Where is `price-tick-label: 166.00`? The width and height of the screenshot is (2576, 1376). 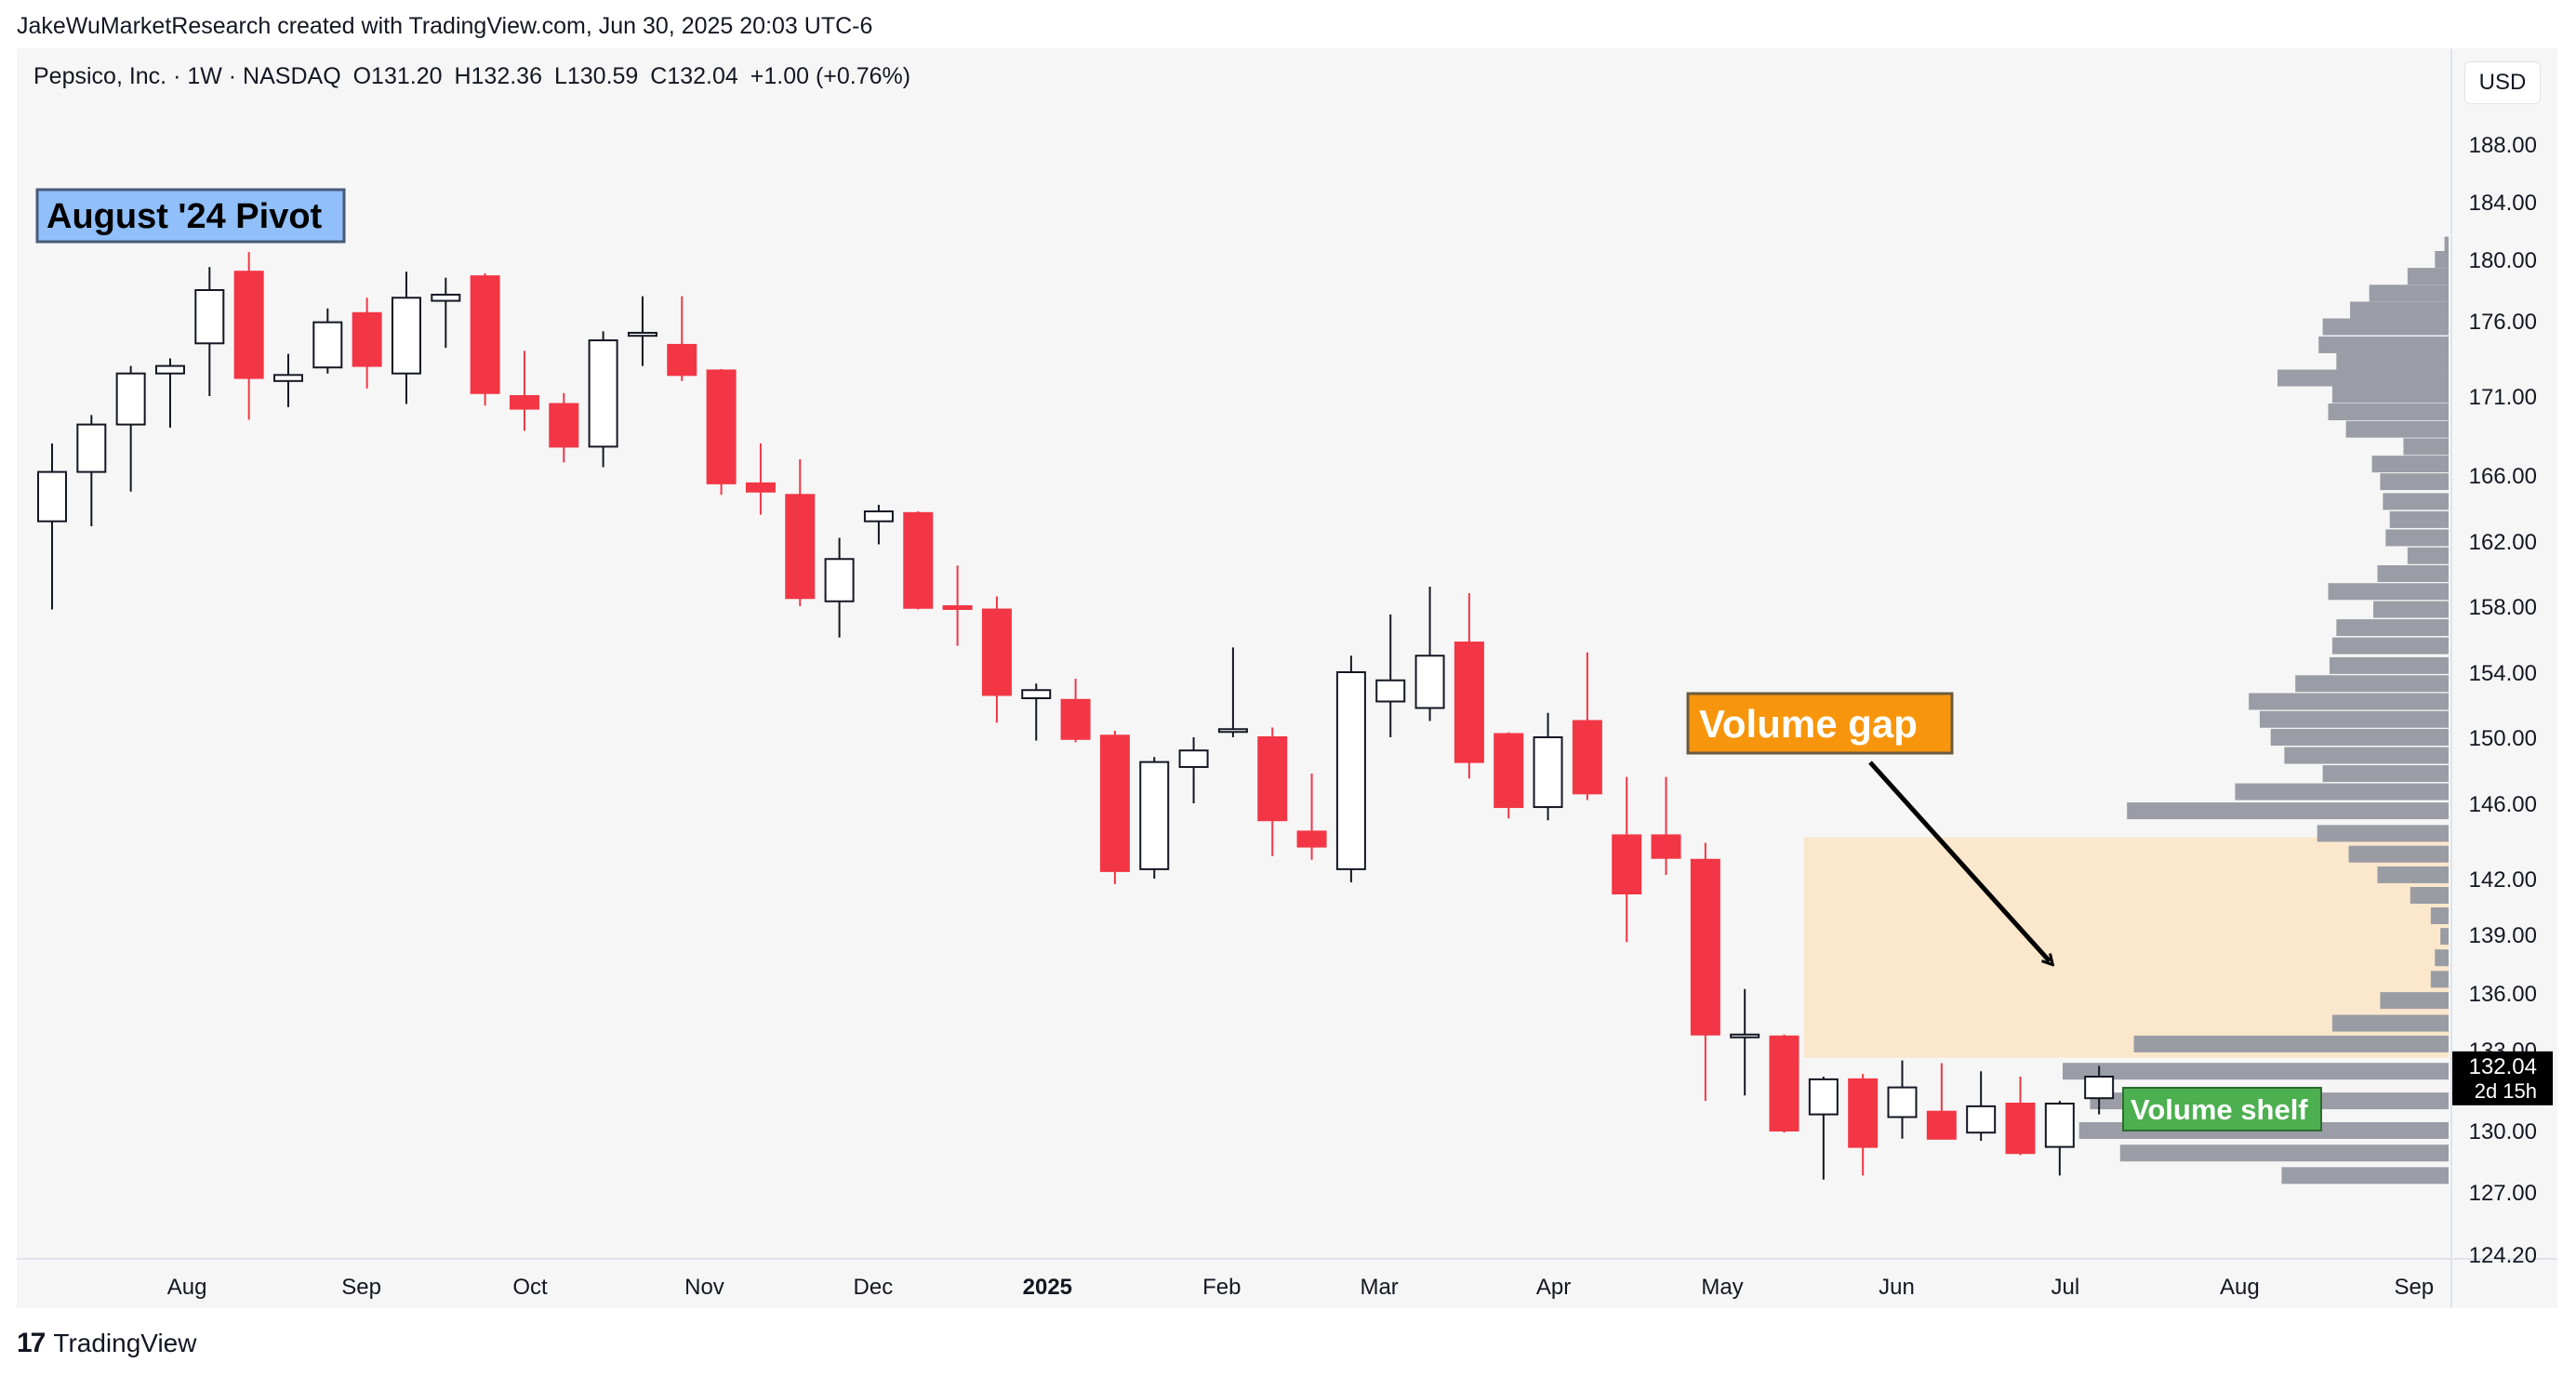
price-tick-label: 166.00 is located at coordinates (2503, 476).